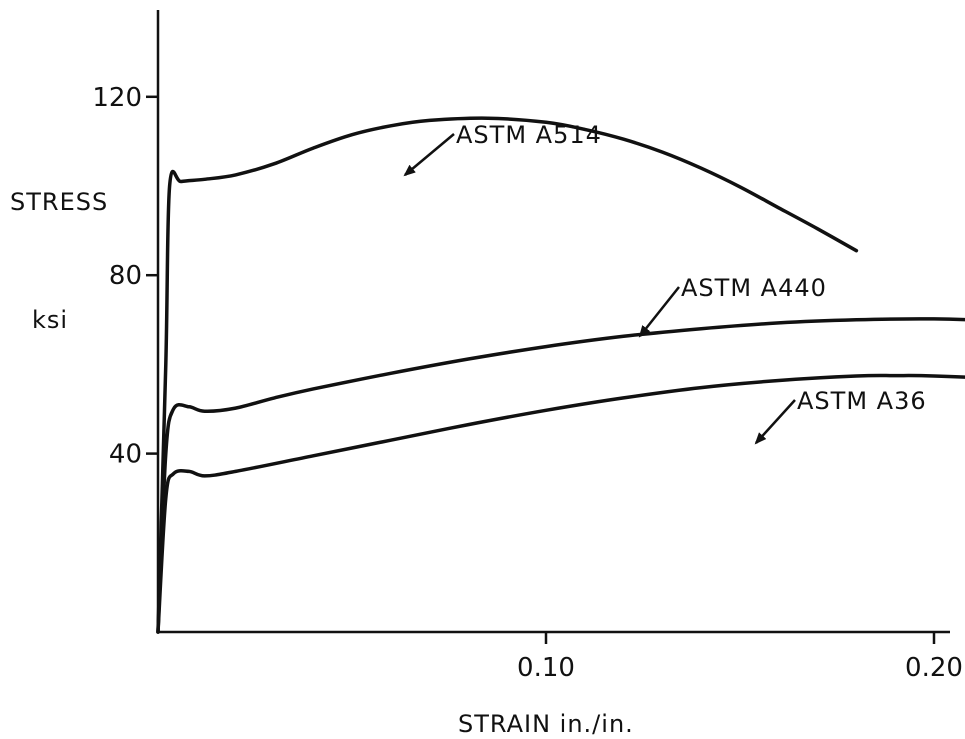 This screenshot has width=965, height=739. What do you see at coordinates (862, 401) in the screenshot?
I see `annotation-a36: ASTM A36` at bounding box center [862, 401].